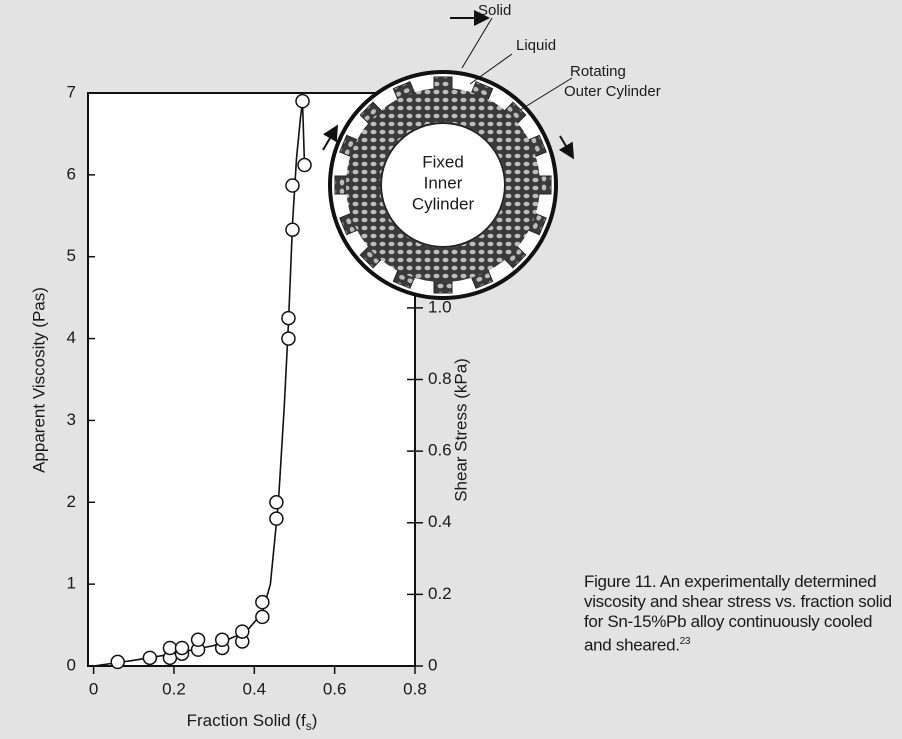  Describe the element at coordinates (685, 641) in the screenshot. I see `caption-ref: 23` at that location.